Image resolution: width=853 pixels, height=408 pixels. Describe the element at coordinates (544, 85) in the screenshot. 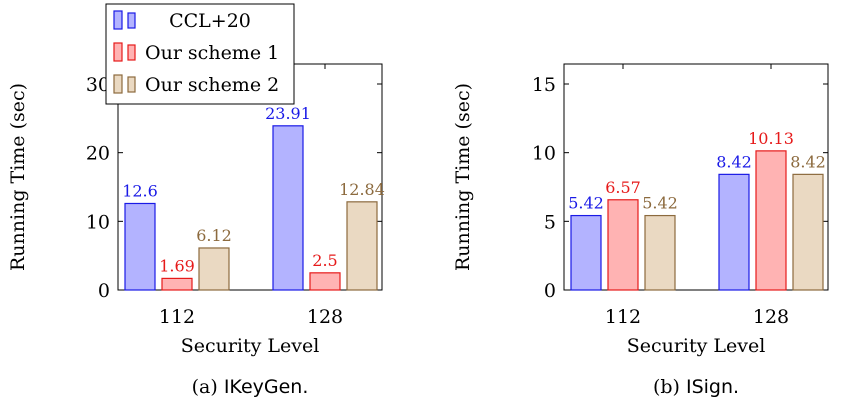

I see `y-tick-label: 15` at that location.